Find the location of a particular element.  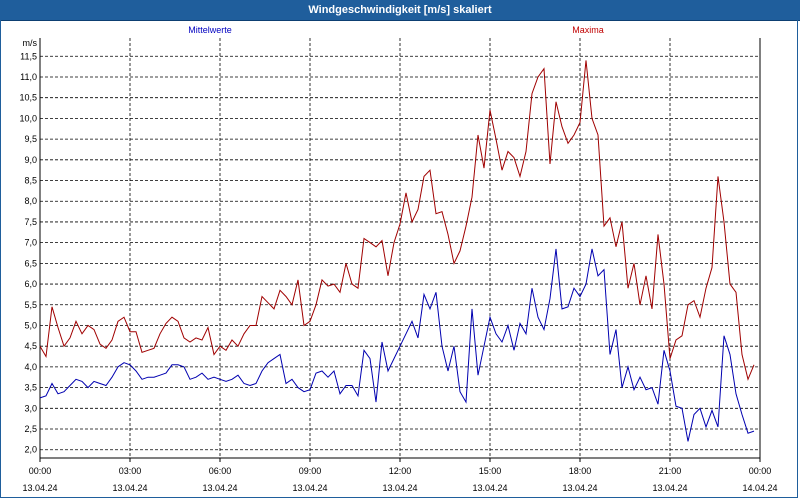

y-tick-label: 6,5 is located at coordinates (30, 263).